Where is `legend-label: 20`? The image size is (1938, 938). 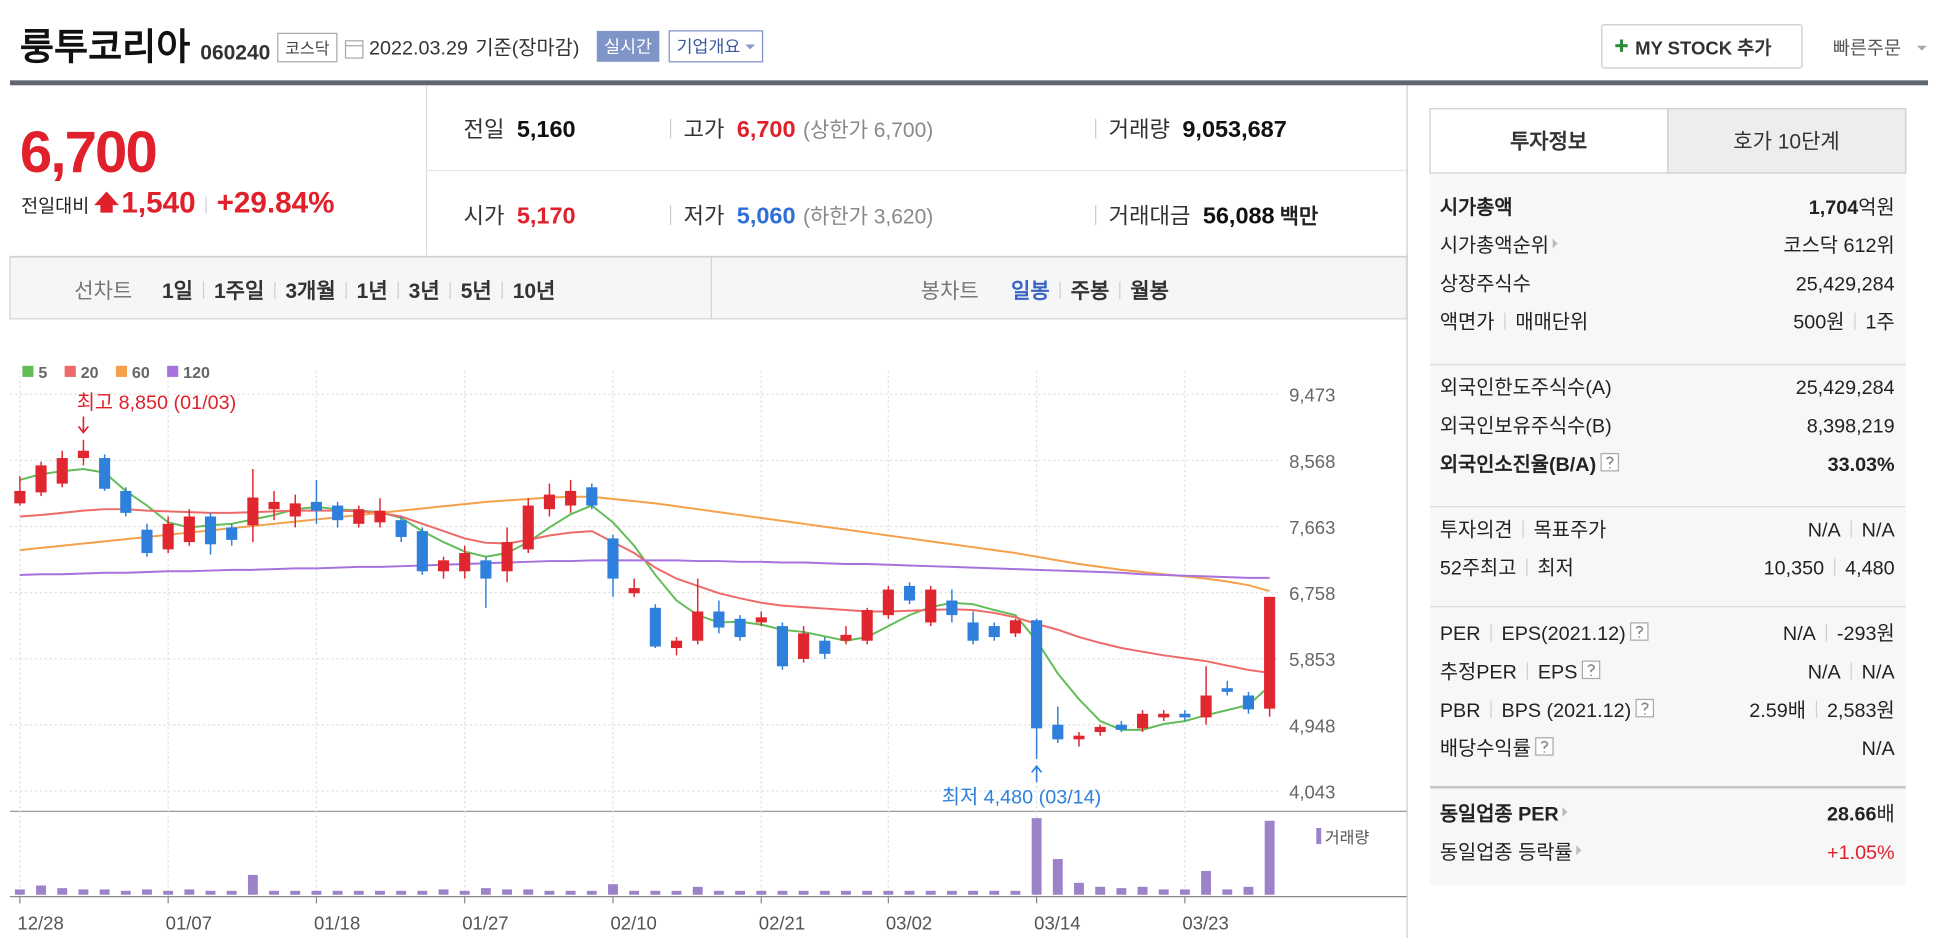
legend-label: 20 is located at coordinates (90, 373).